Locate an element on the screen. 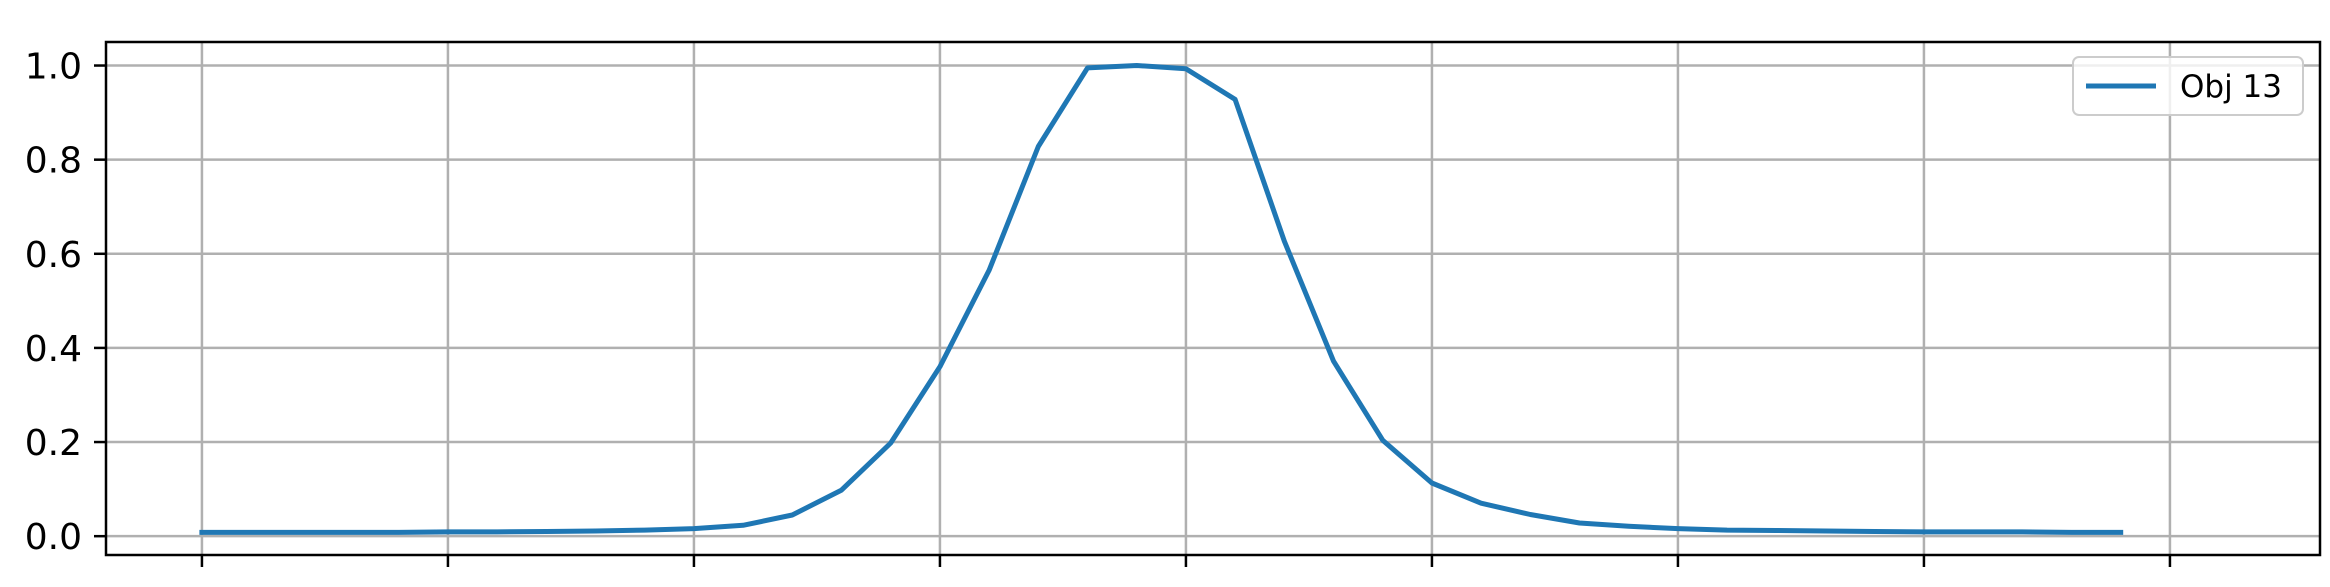  legend: Obj 13 is located at coordinates (2188, 86).